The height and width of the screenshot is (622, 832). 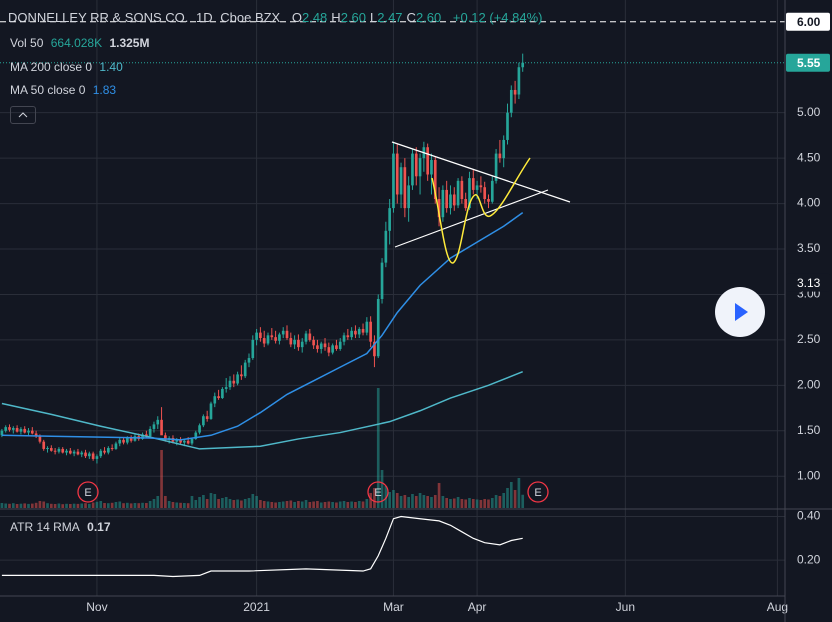 I want to click on y-tick-label: 2.00, so click(x=809, y=384).